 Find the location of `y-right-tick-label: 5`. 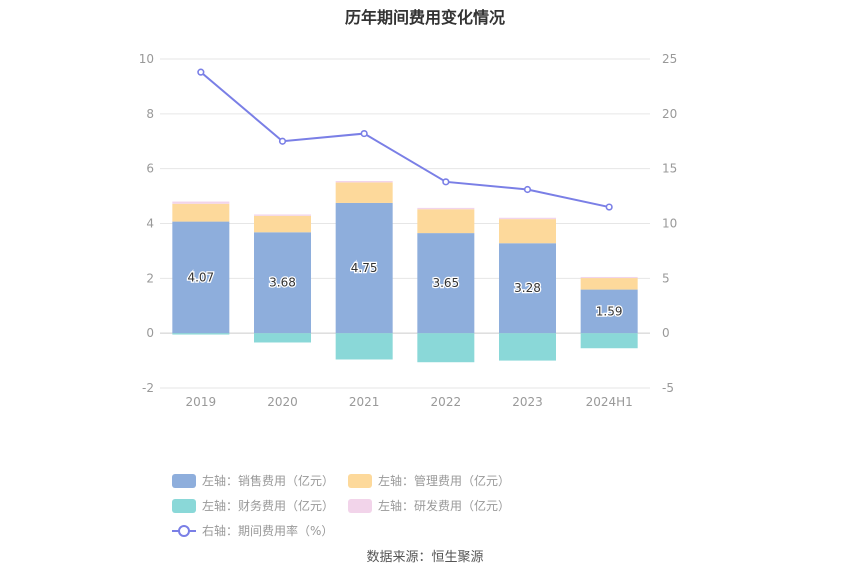

y-right-tick-label: 5 is located at coordinates (666, 278).